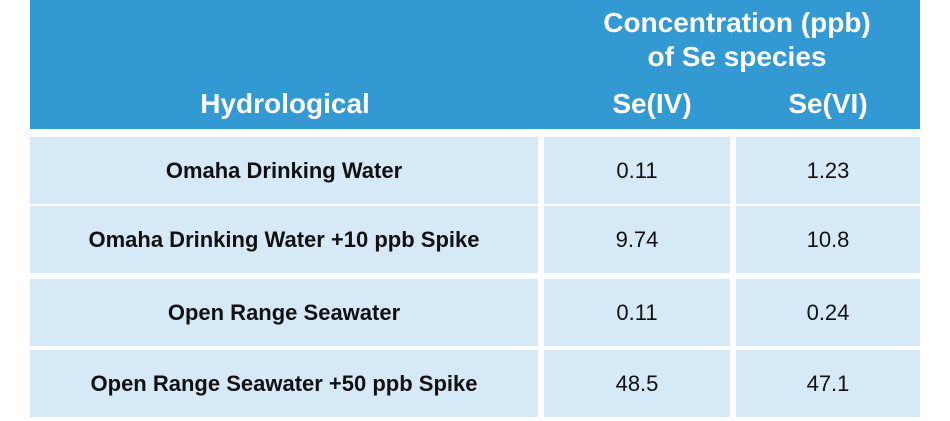 Image resolution: width=950 pixels, height=421 pixels. What do you see at coordinates (652, 103) in the screenshot?
I see `column-header-se4: Se(IV)` at bounding box center [652, 103].